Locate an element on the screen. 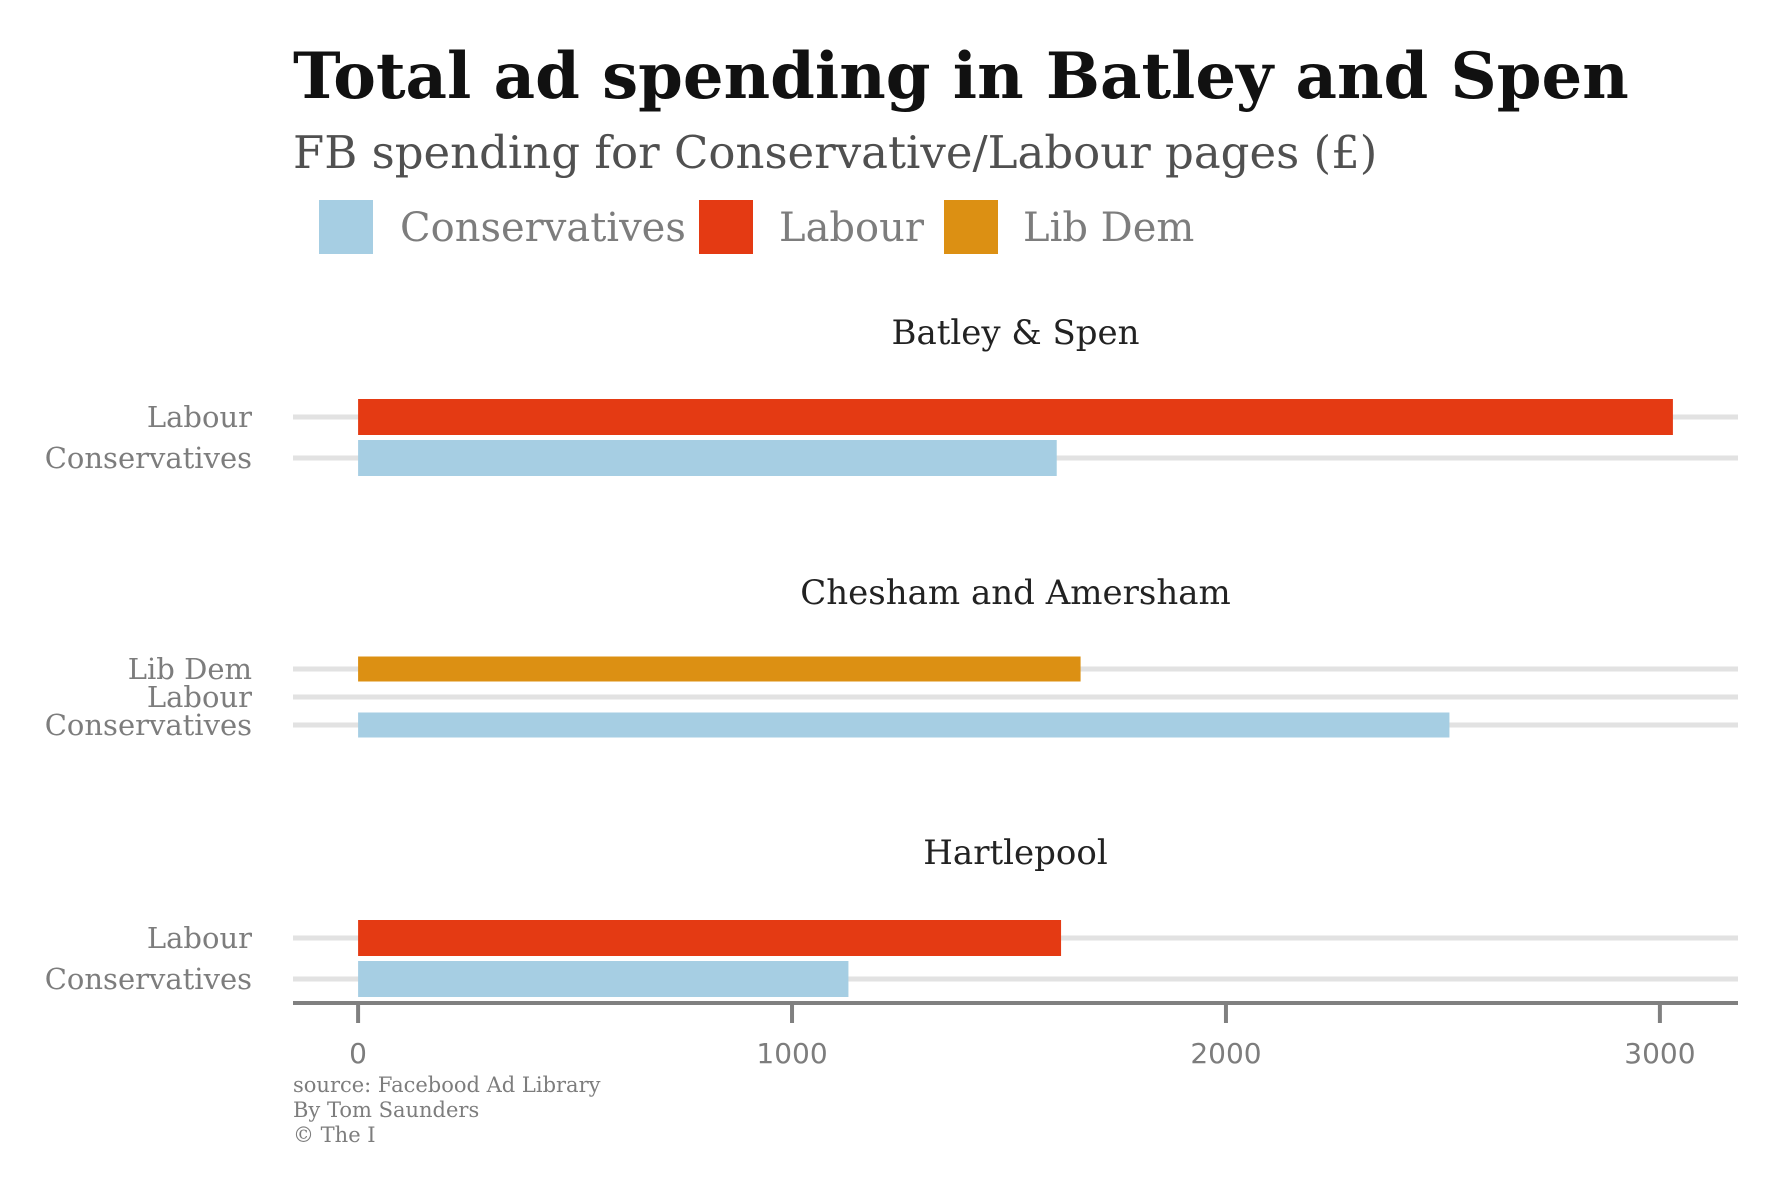 Image resolution: width=1771 pixels, height=1181 pixels. x-tick-label: 3000 is located at coordinates (1659, 1053).